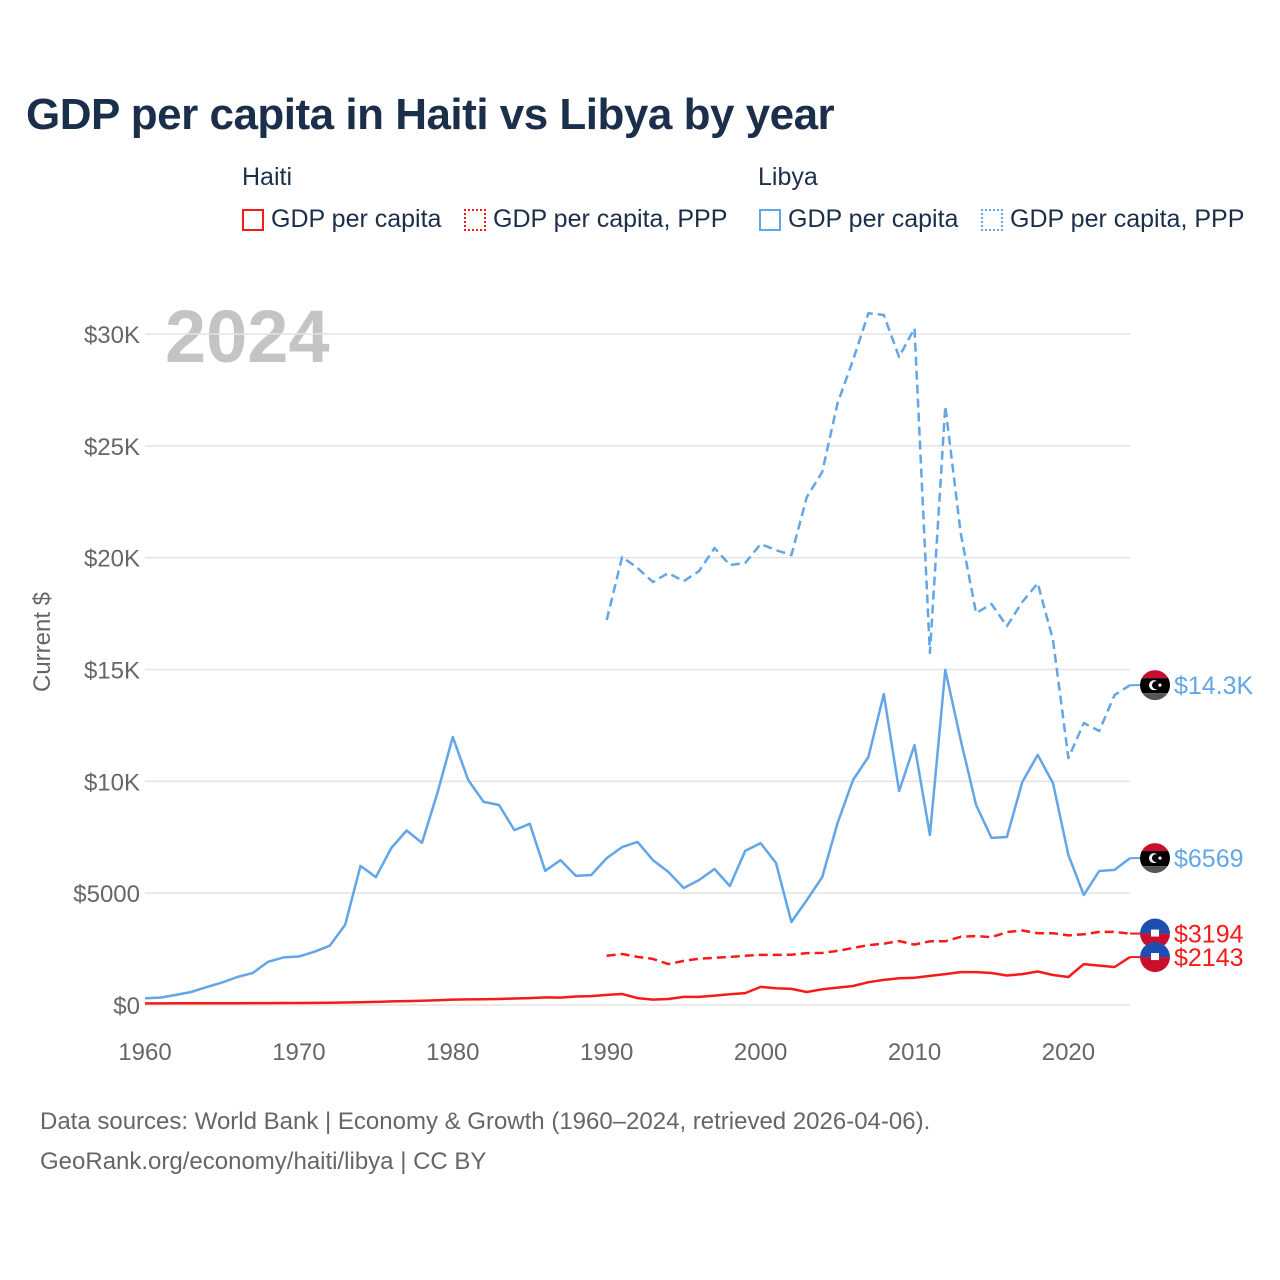 The width and height of the screenshot is (1280, 1280). What do you see at coordinates (788, 177) in the screenshot?
I see `legend-group-libya: Libya` at bounding box center [788, 177].